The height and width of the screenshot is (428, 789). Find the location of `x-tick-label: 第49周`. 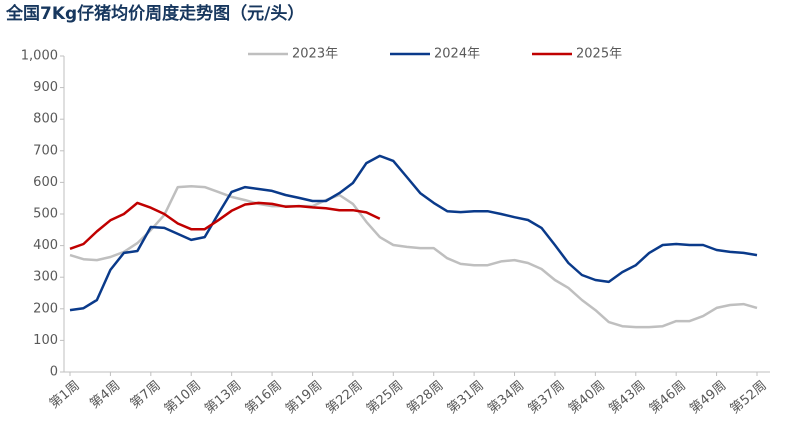

x-tick-label: 第49周 is located at coordinates (708, 397).